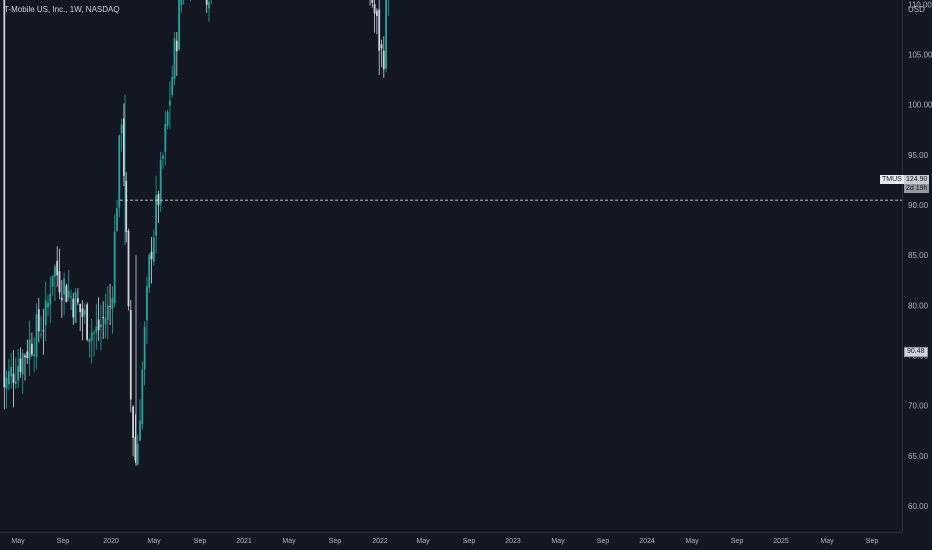 This screenshot has width=932, height=550. Describe the element at coordinates (916, 352) in the screenshot. I see `horizontal-level-tag: 90.48` at that location.